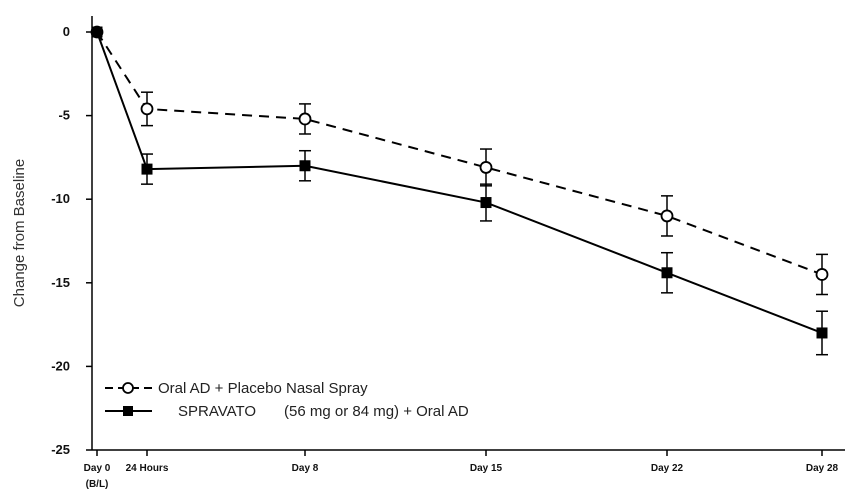 This screenshot has width=861, height=493. I want to click on x-tick-label: Day 15, so click(486, 468).